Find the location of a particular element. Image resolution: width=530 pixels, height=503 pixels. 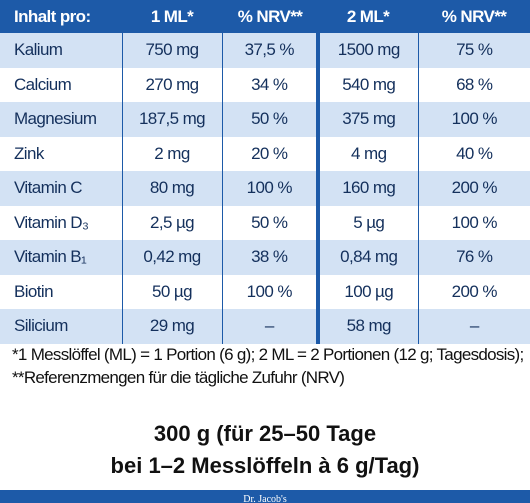

cell: 0,42 mg is located at coordinates (171, 257).